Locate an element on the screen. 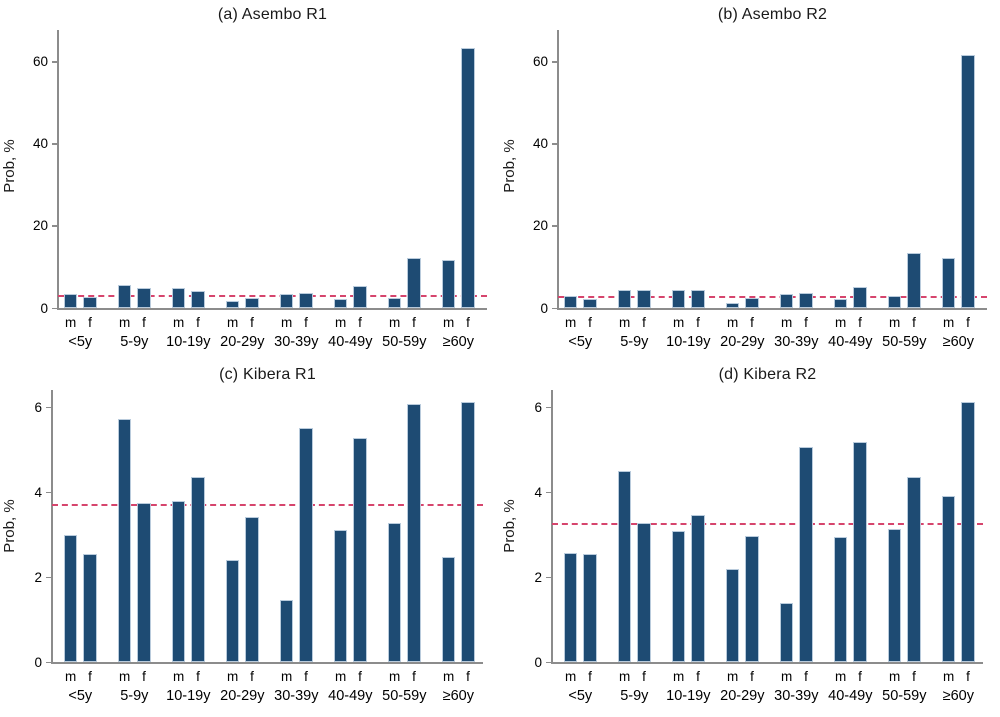 The image size is (1000, 717). y-tick-label: 4 is located at coordinates (38, 492).